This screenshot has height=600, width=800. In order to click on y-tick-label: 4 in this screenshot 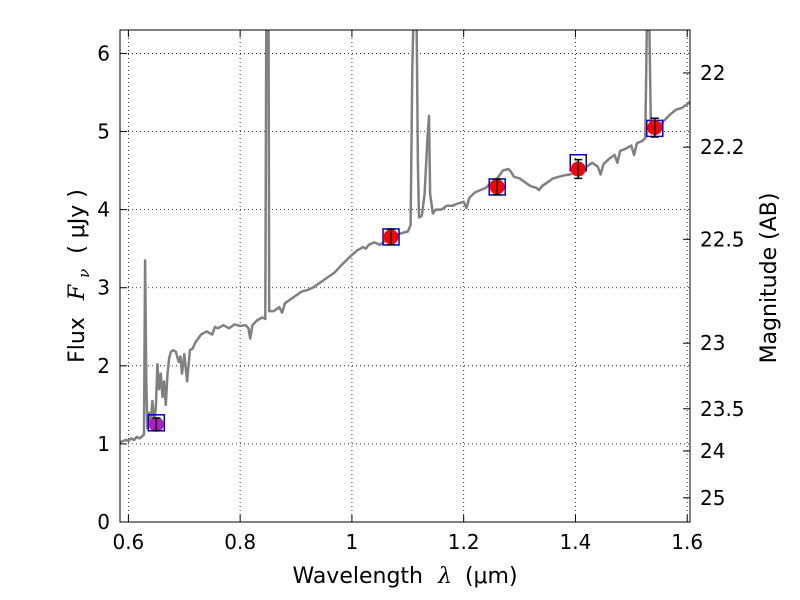, I will do `click(103, 210)`.